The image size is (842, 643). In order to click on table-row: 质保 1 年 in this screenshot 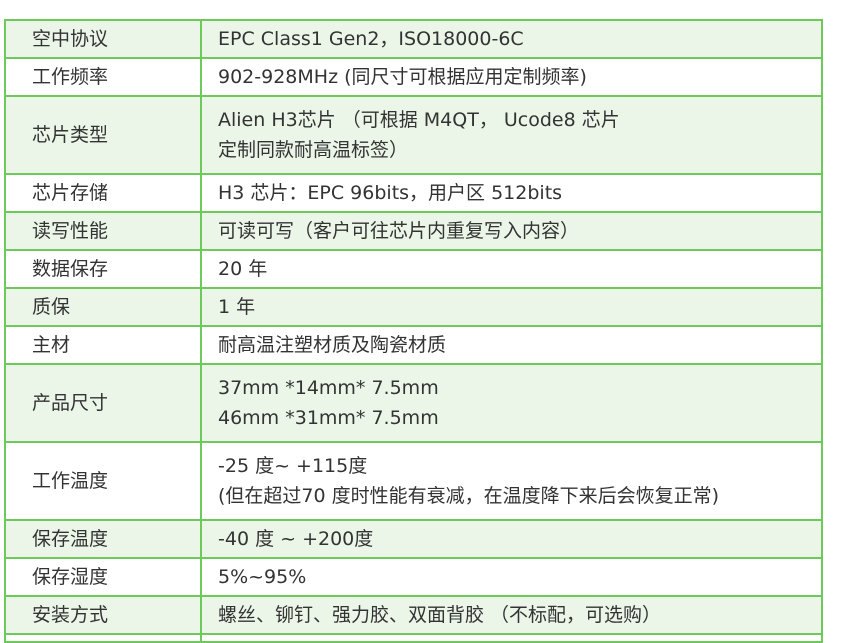, I will do `click(413, 307)`.